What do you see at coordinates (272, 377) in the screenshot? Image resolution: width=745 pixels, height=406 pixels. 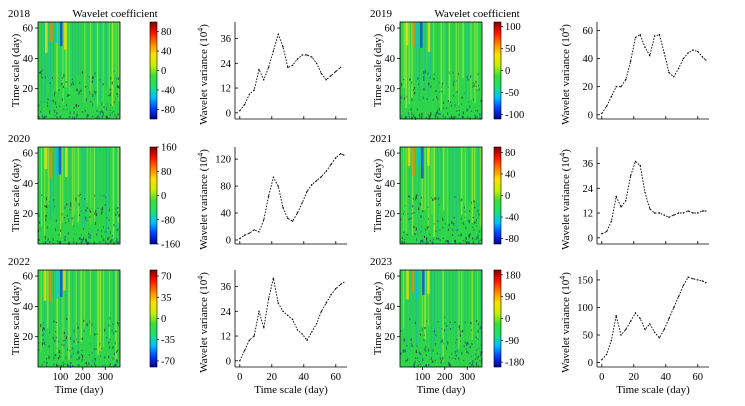 I see `x-tick-label: 20` at bounding box center [272, 377].